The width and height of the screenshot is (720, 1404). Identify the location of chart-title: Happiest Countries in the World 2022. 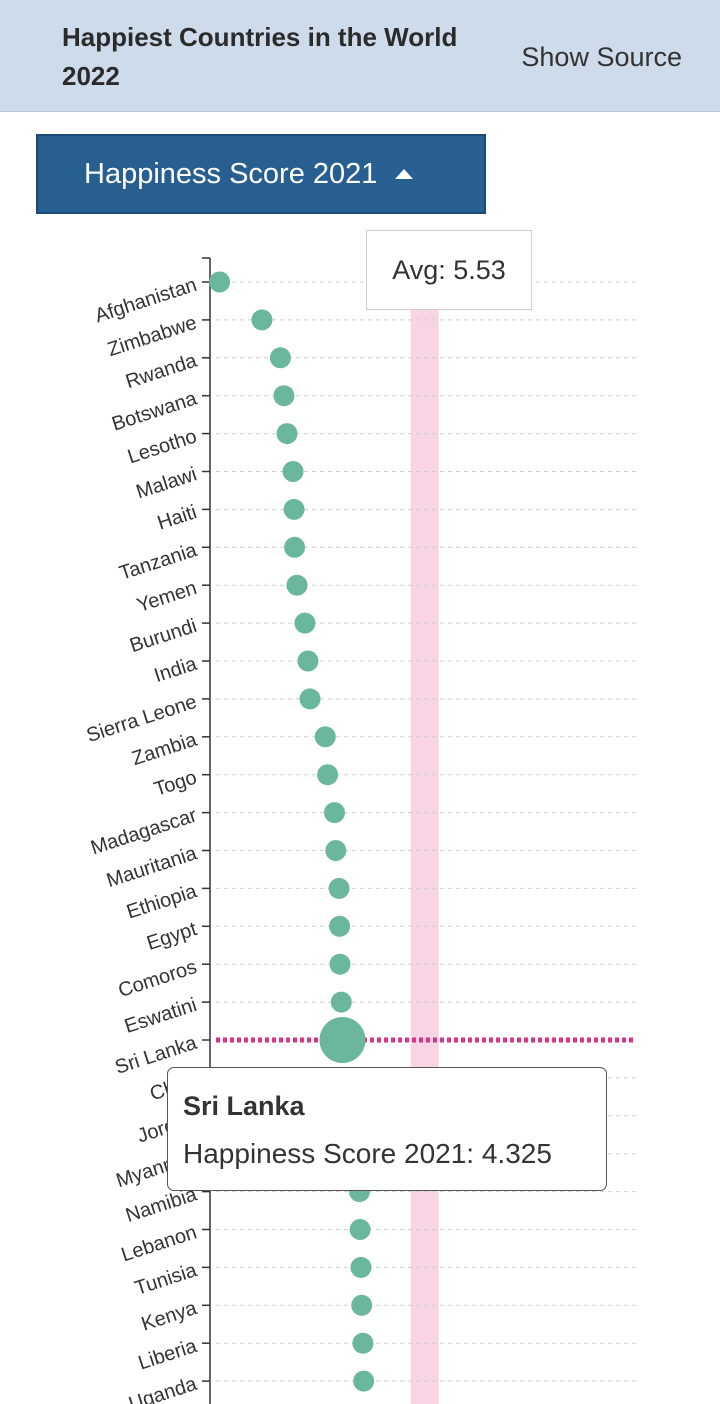
(260, 56).